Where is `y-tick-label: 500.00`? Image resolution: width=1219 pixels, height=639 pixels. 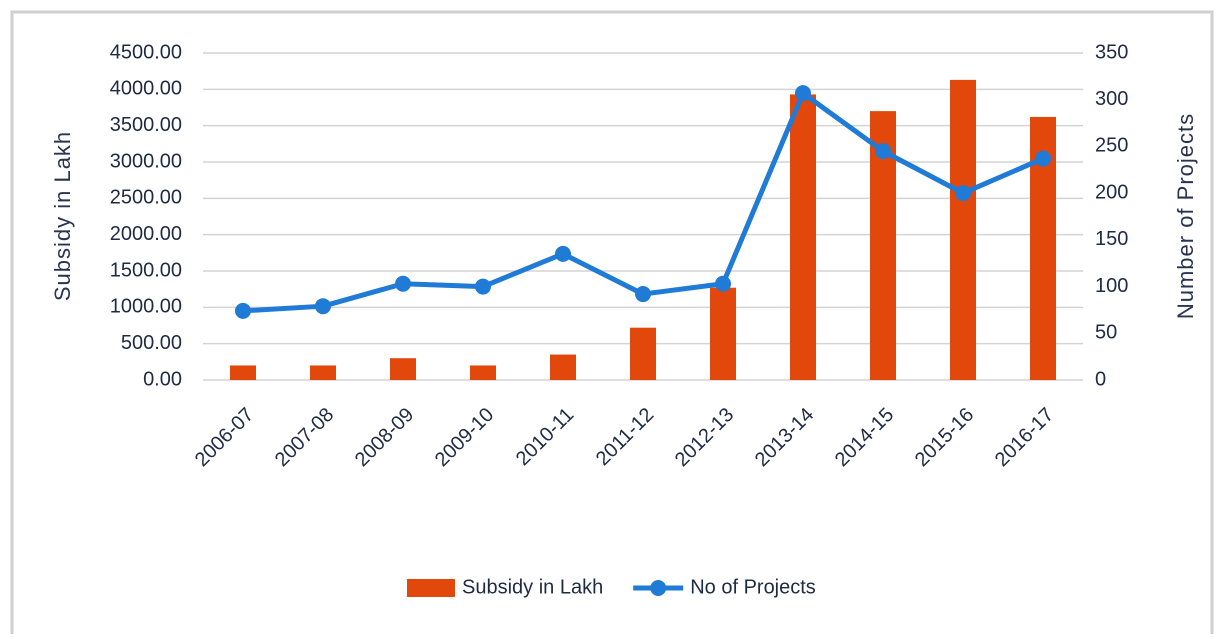
y-tick-label: 500.00 is located at coordinates (151, 343).